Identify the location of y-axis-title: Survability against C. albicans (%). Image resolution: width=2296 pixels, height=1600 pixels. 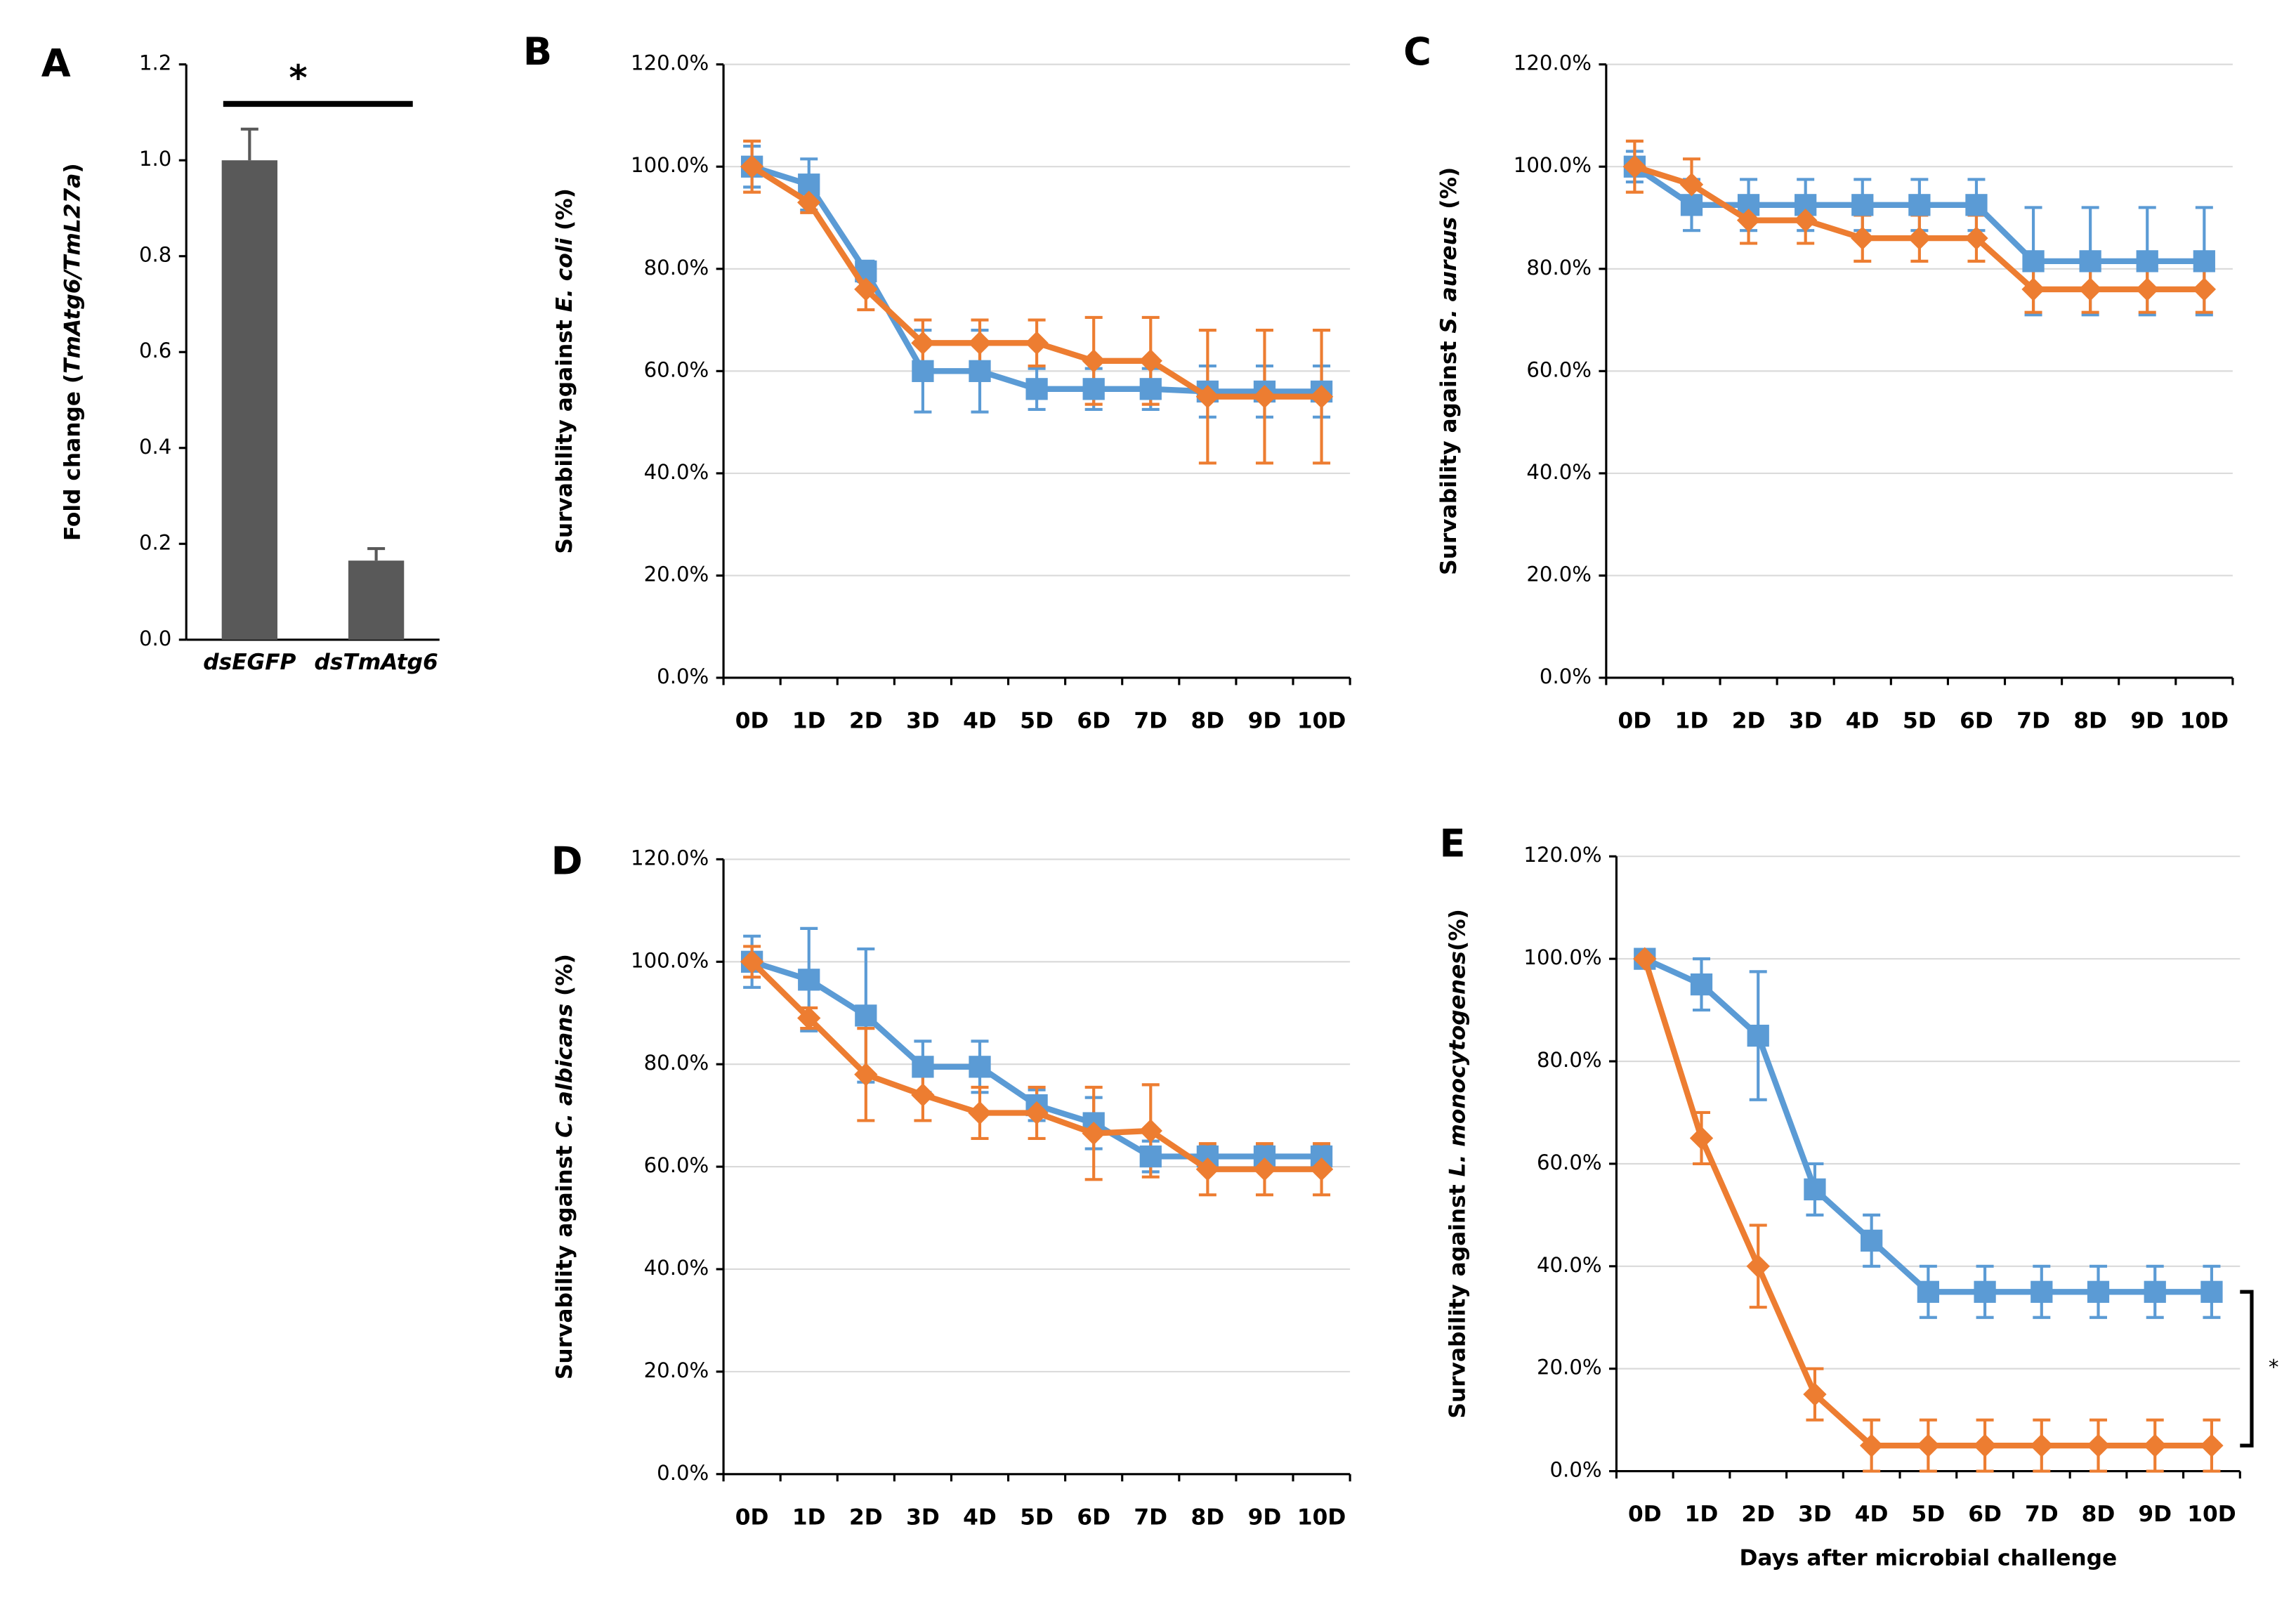
(564, 1166).